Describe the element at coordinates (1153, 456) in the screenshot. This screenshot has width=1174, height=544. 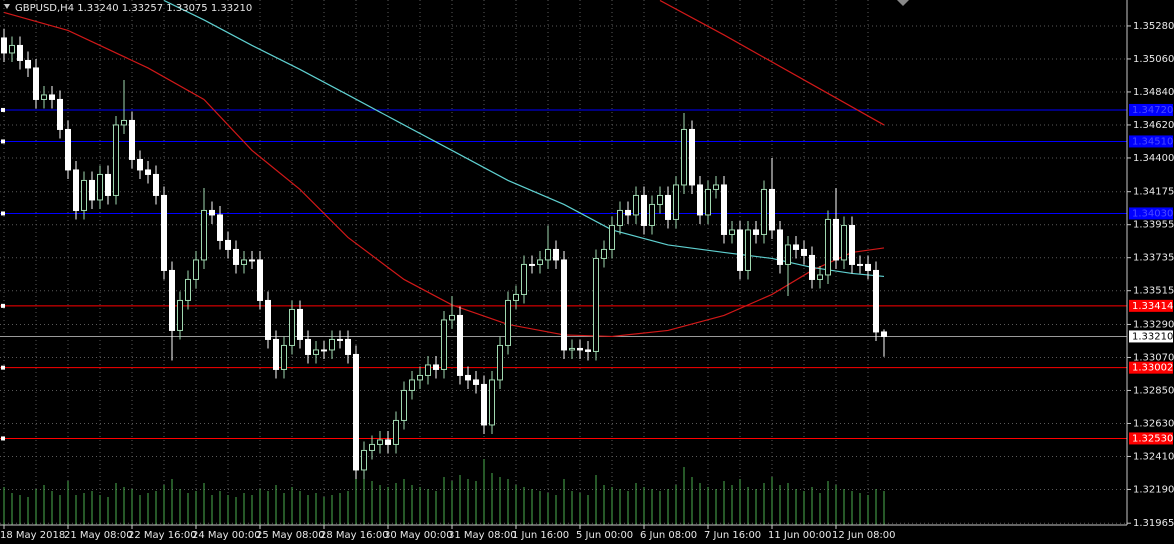
I see `y-tick-label: 1.32410` at that location.